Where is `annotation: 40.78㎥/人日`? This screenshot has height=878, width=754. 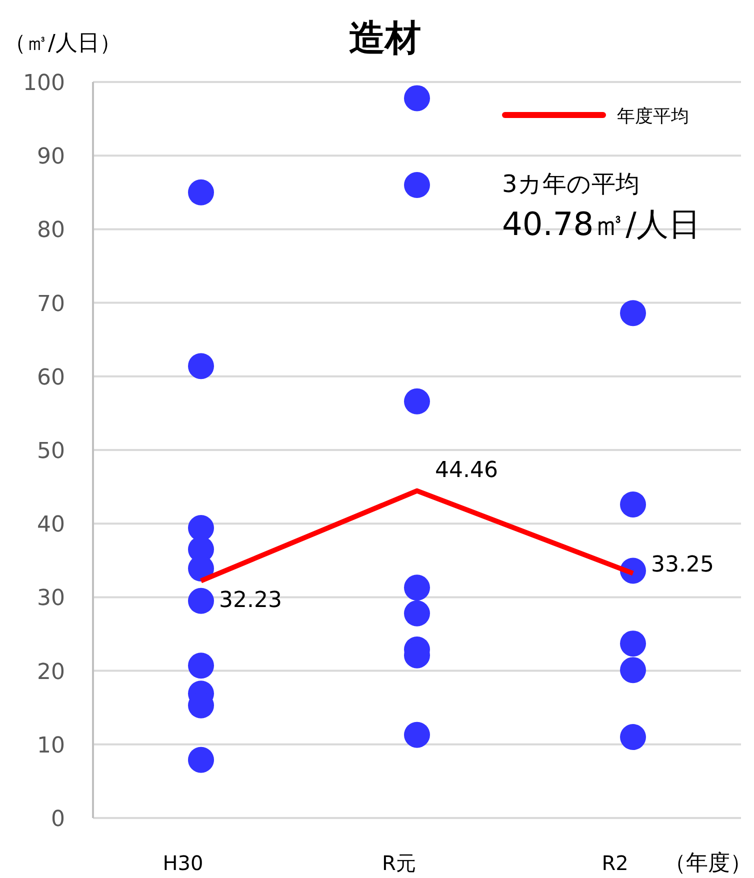 annotation: 40.78㎥/人日 is located at coordinates (601, 224).